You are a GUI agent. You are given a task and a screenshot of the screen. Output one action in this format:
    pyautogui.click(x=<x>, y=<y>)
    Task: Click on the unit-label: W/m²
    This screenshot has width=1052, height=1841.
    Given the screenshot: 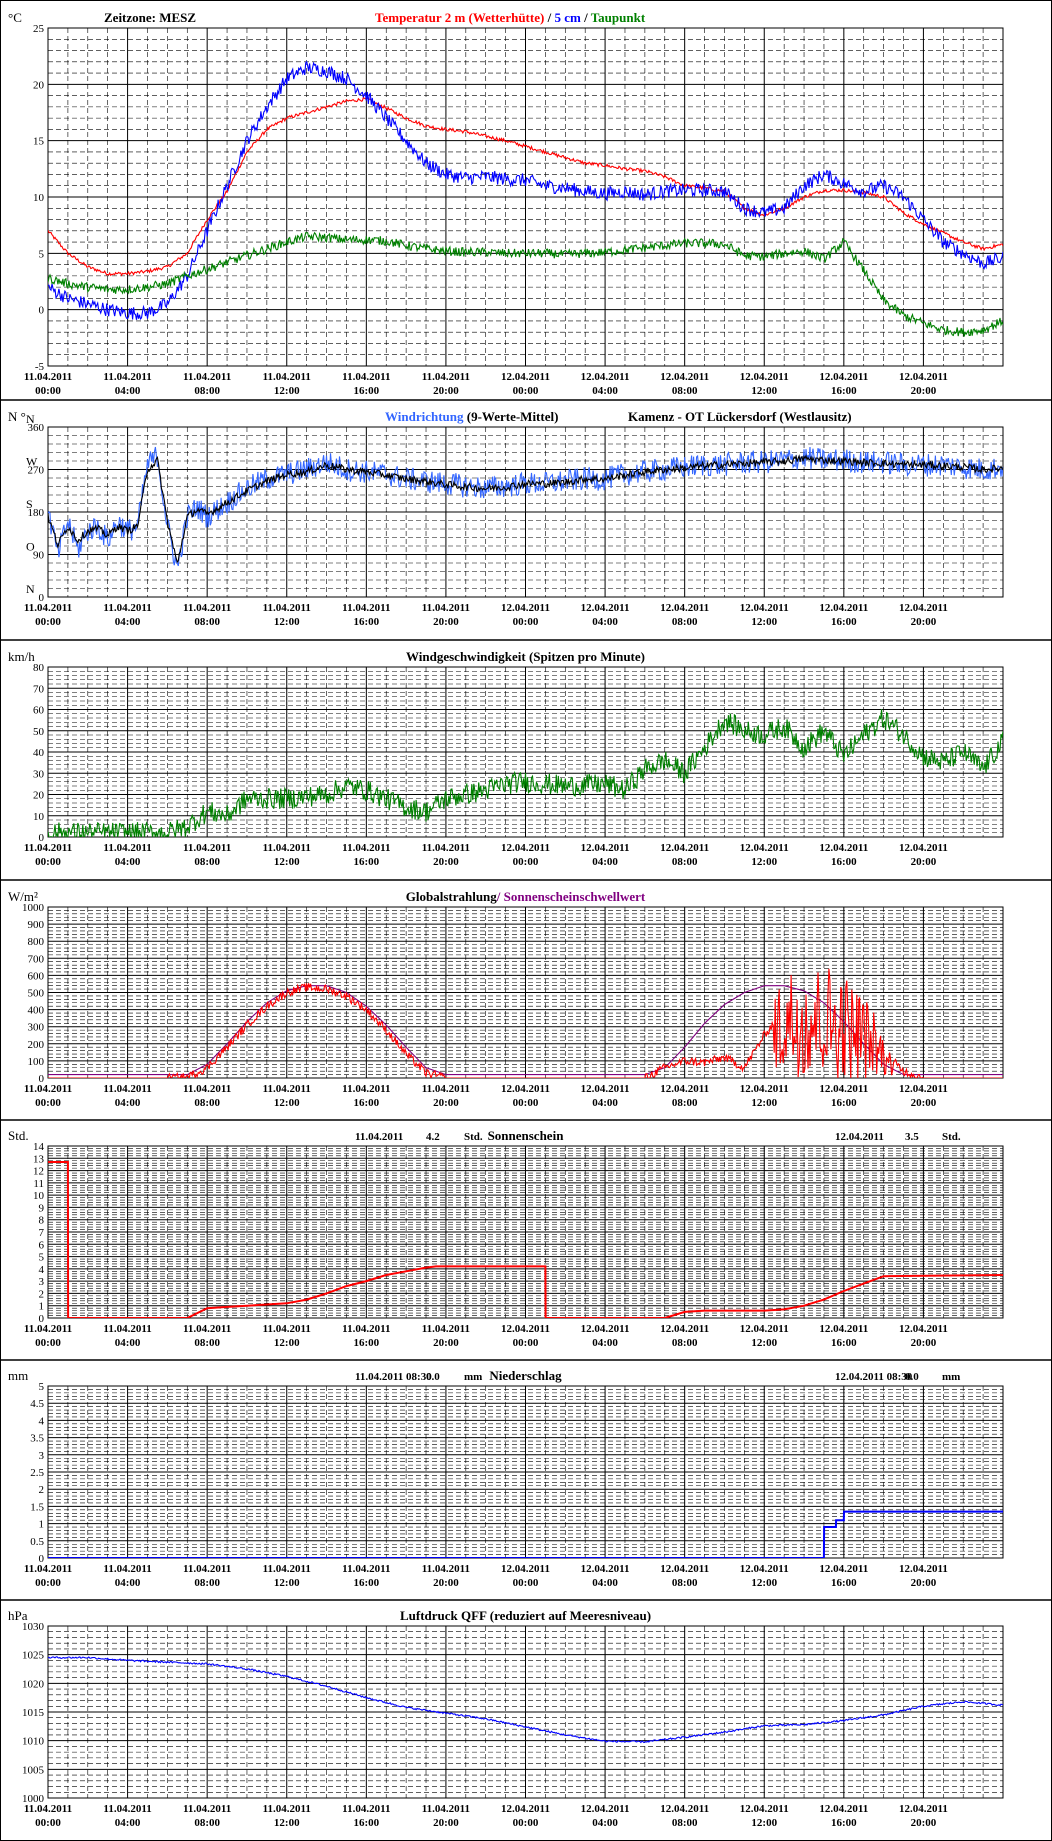 What is the action you would take?
    pyautogui.click(x=23, y=896)
    